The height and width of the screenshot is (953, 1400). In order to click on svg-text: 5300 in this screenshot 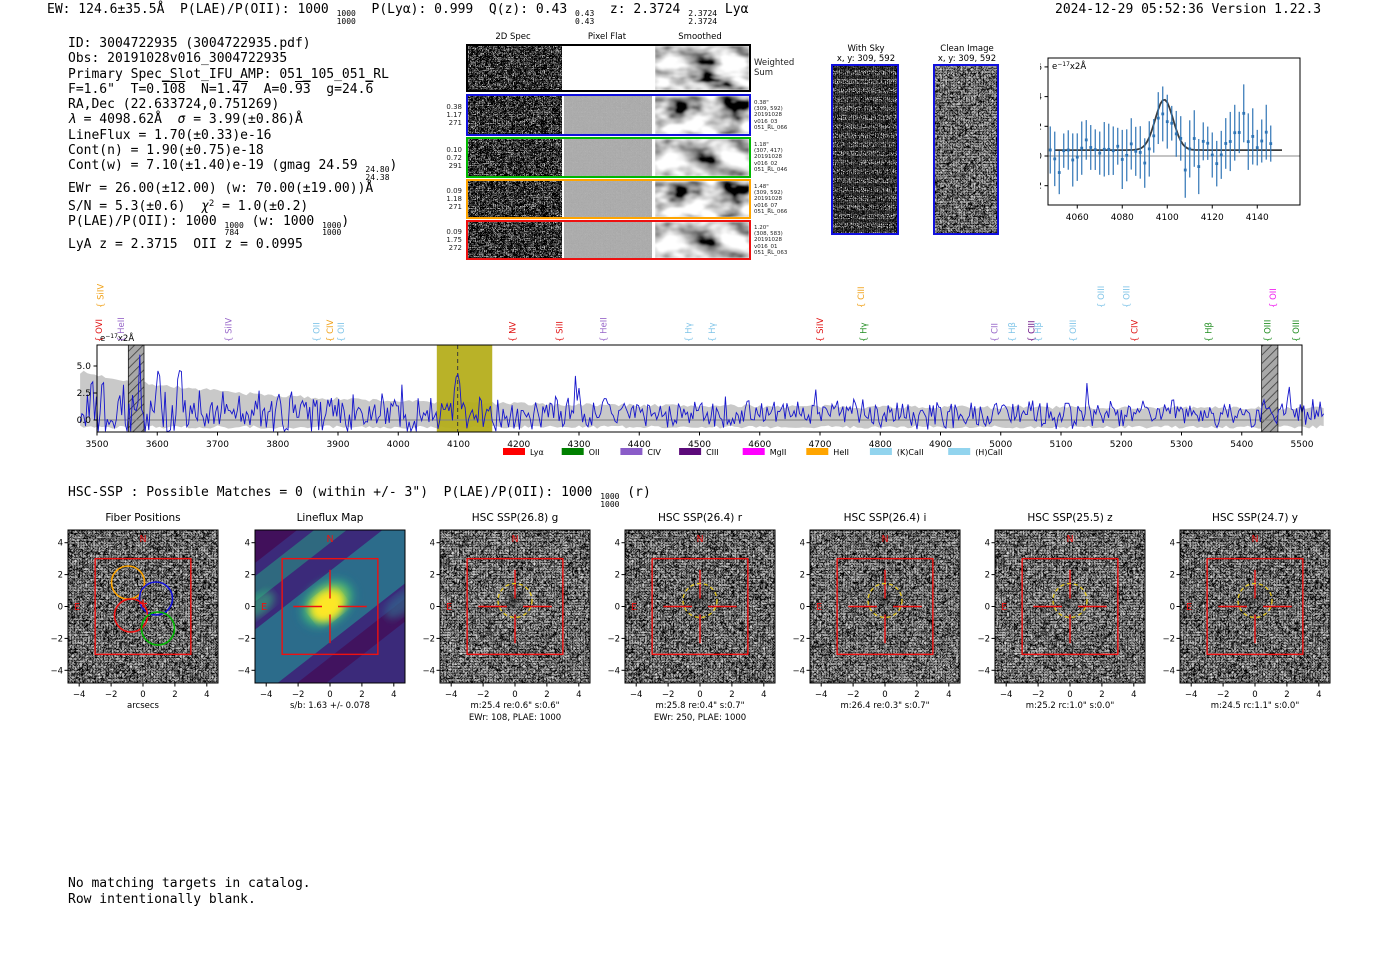, I will do `click(1181, 445)`.